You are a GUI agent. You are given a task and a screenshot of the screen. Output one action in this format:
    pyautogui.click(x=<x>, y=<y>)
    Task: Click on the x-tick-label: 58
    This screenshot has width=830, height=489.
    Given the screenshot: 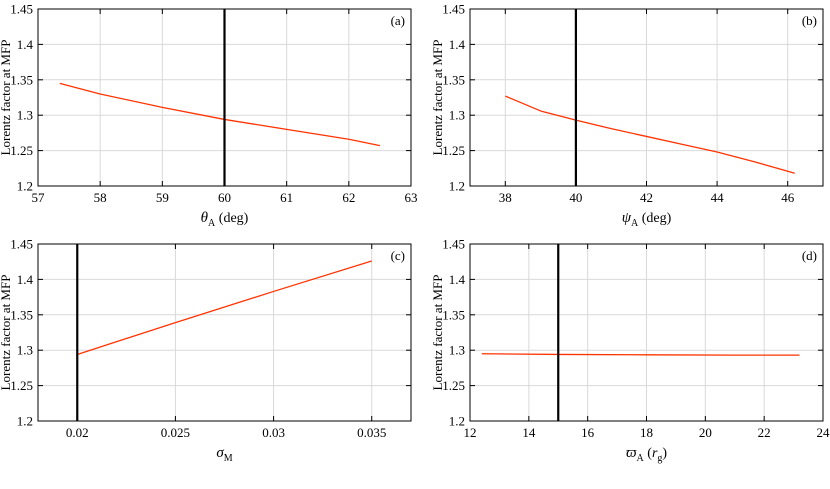 What is the action you would take?
    pyautogui.click(x=100, y=197)
    